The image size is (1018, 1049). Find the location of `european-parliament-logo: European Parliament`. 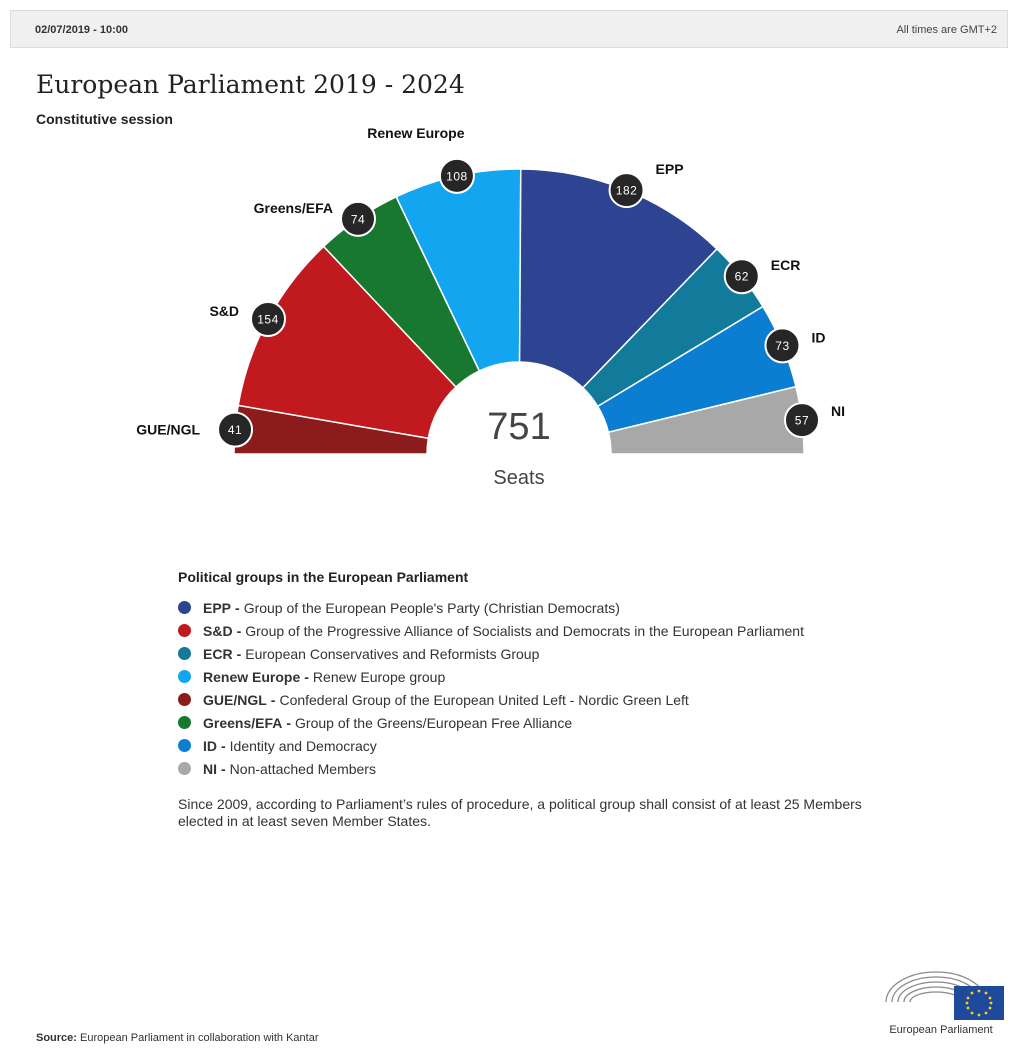

european-parliament-logo: European Parliament is located at coordinates (941, 1002).